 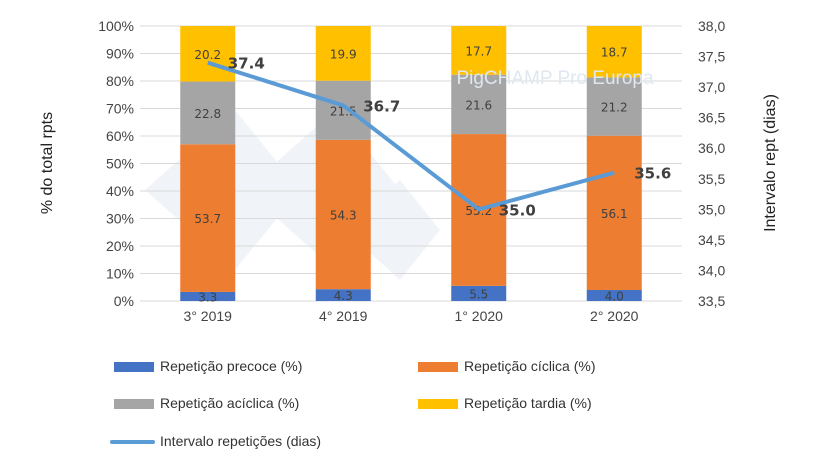 I want to click on x-tick-label: 1° 2020, so click(x=479, y=316).